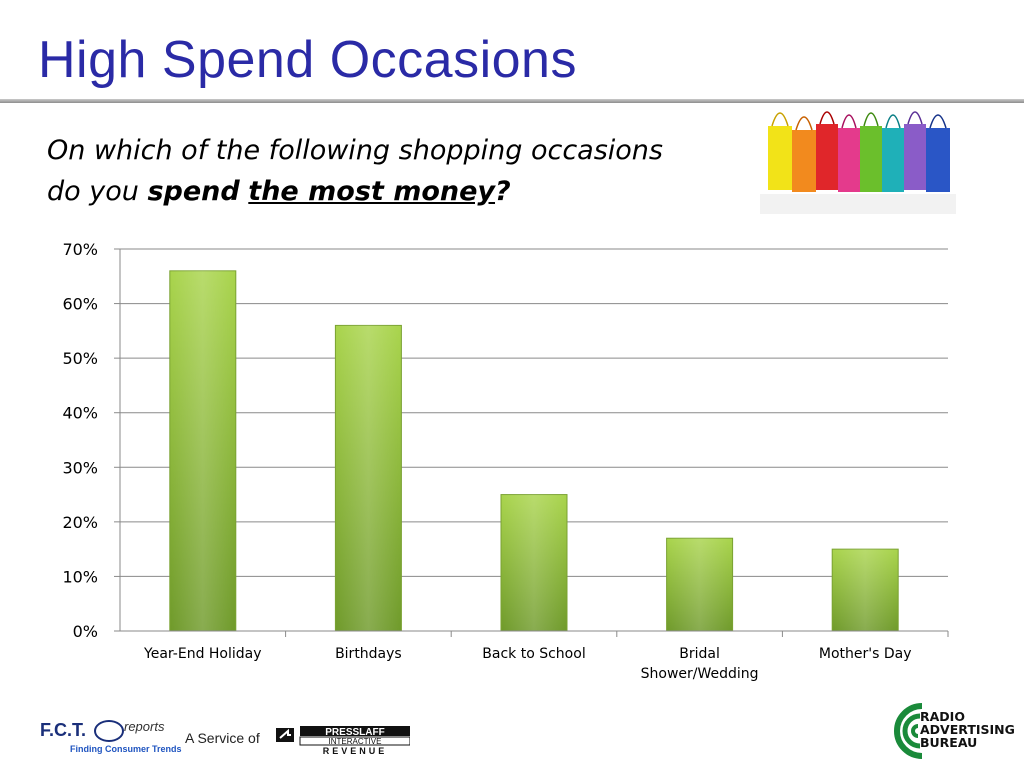 This screenshot has width=1024, height=768. What do you see at coordinates (533, 654) in the screenshot?
I see `x-category-label: Back to School` at bounding box center [533, 654].